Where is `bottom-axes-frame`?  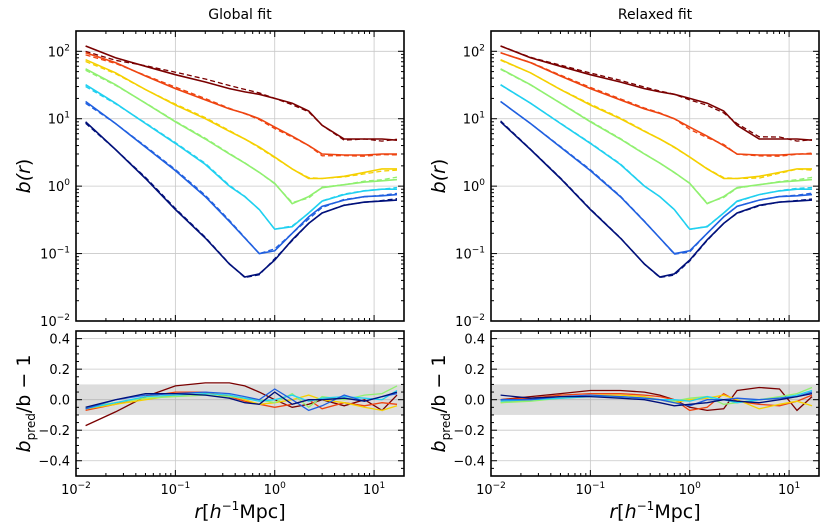 bottom-axes-frame is located at coordinates (240, 403).